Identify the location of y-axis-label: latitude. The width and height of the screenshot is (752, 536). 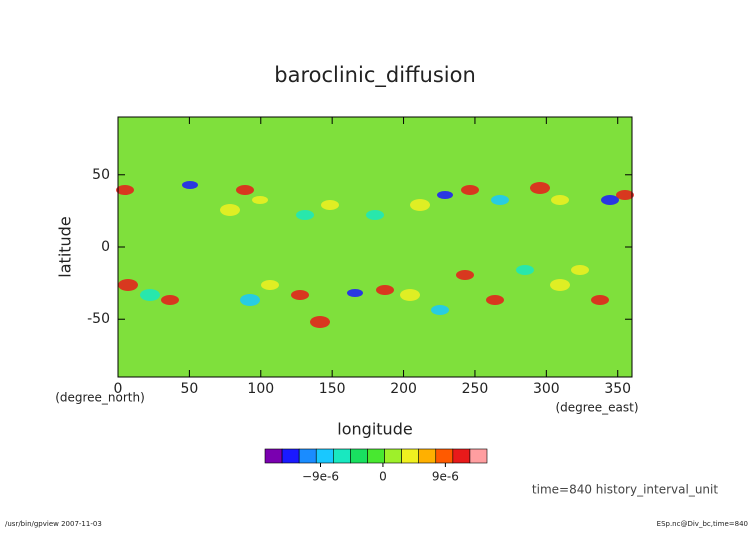
(65, 246).